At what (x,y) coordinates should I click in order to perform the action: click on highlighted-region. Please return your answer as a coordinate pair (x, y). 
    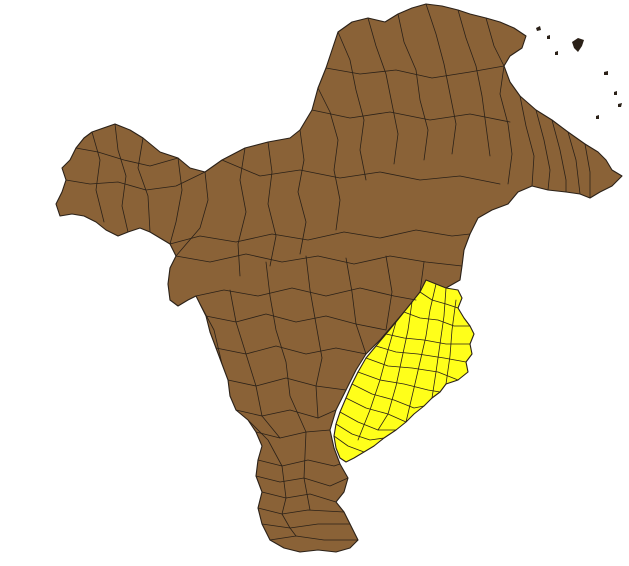
    Looking at the image, I should click on (404, 371).